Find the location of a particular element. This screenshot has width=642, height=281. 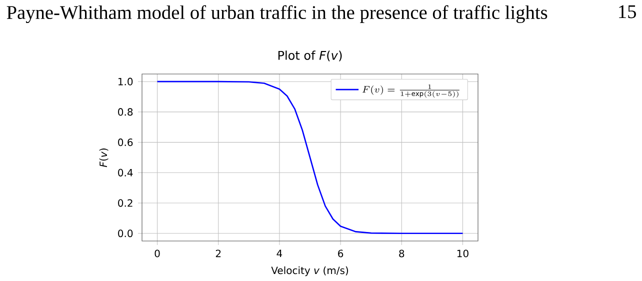

y-tick-label: 0.6 is located at coordinates (125, 142).